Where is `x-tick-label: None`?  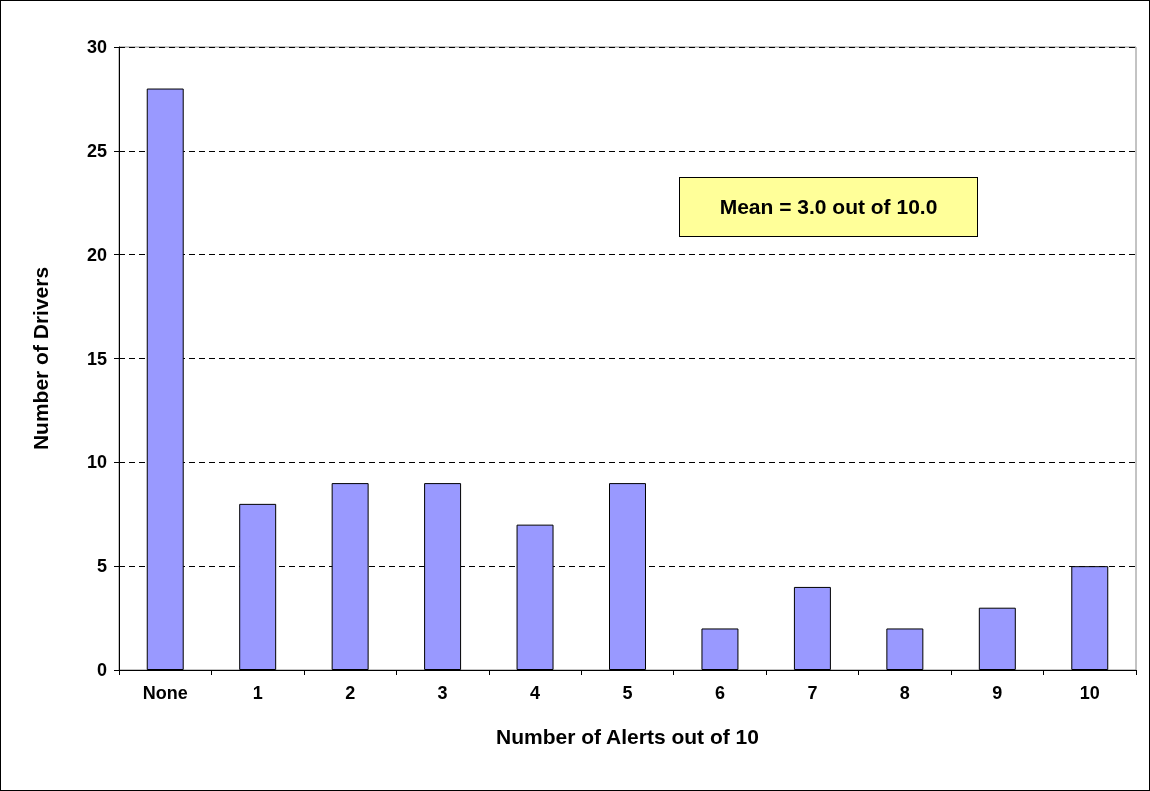
x-tick-label: None is located at coordinates (165, 693).